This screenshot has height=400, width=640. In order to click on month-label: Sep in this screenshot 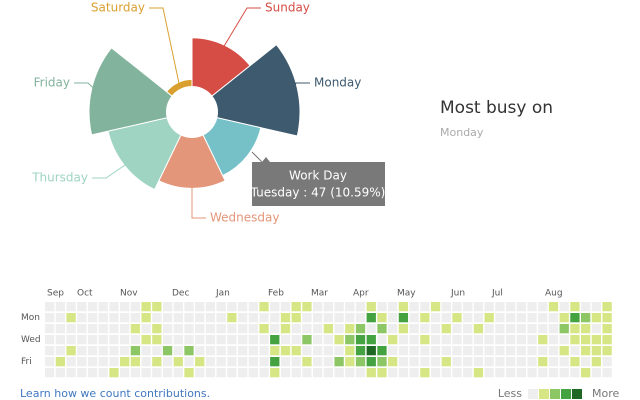, I will do `click(55, 294)`.